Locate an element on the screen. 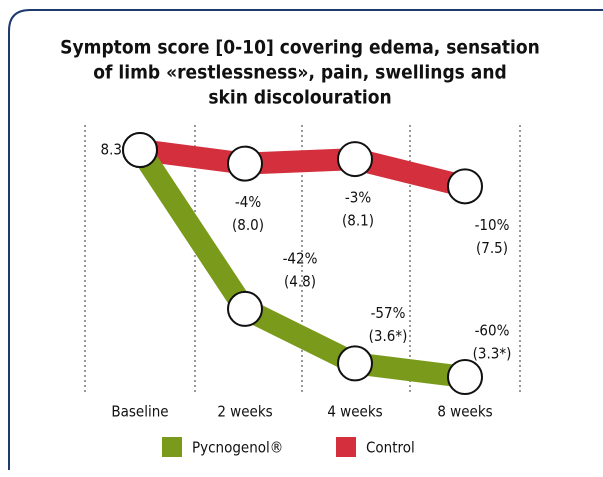 The image size is (603, 477). value-label: 8.3 is located at coordinates (111, 150).